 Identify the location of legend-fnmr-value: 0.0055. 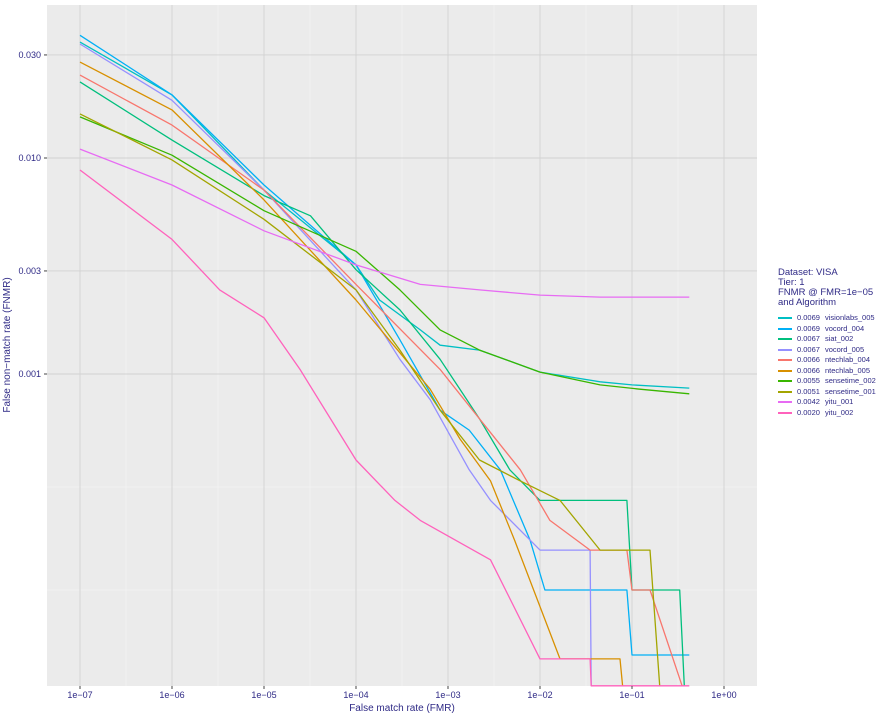
(808, 381).